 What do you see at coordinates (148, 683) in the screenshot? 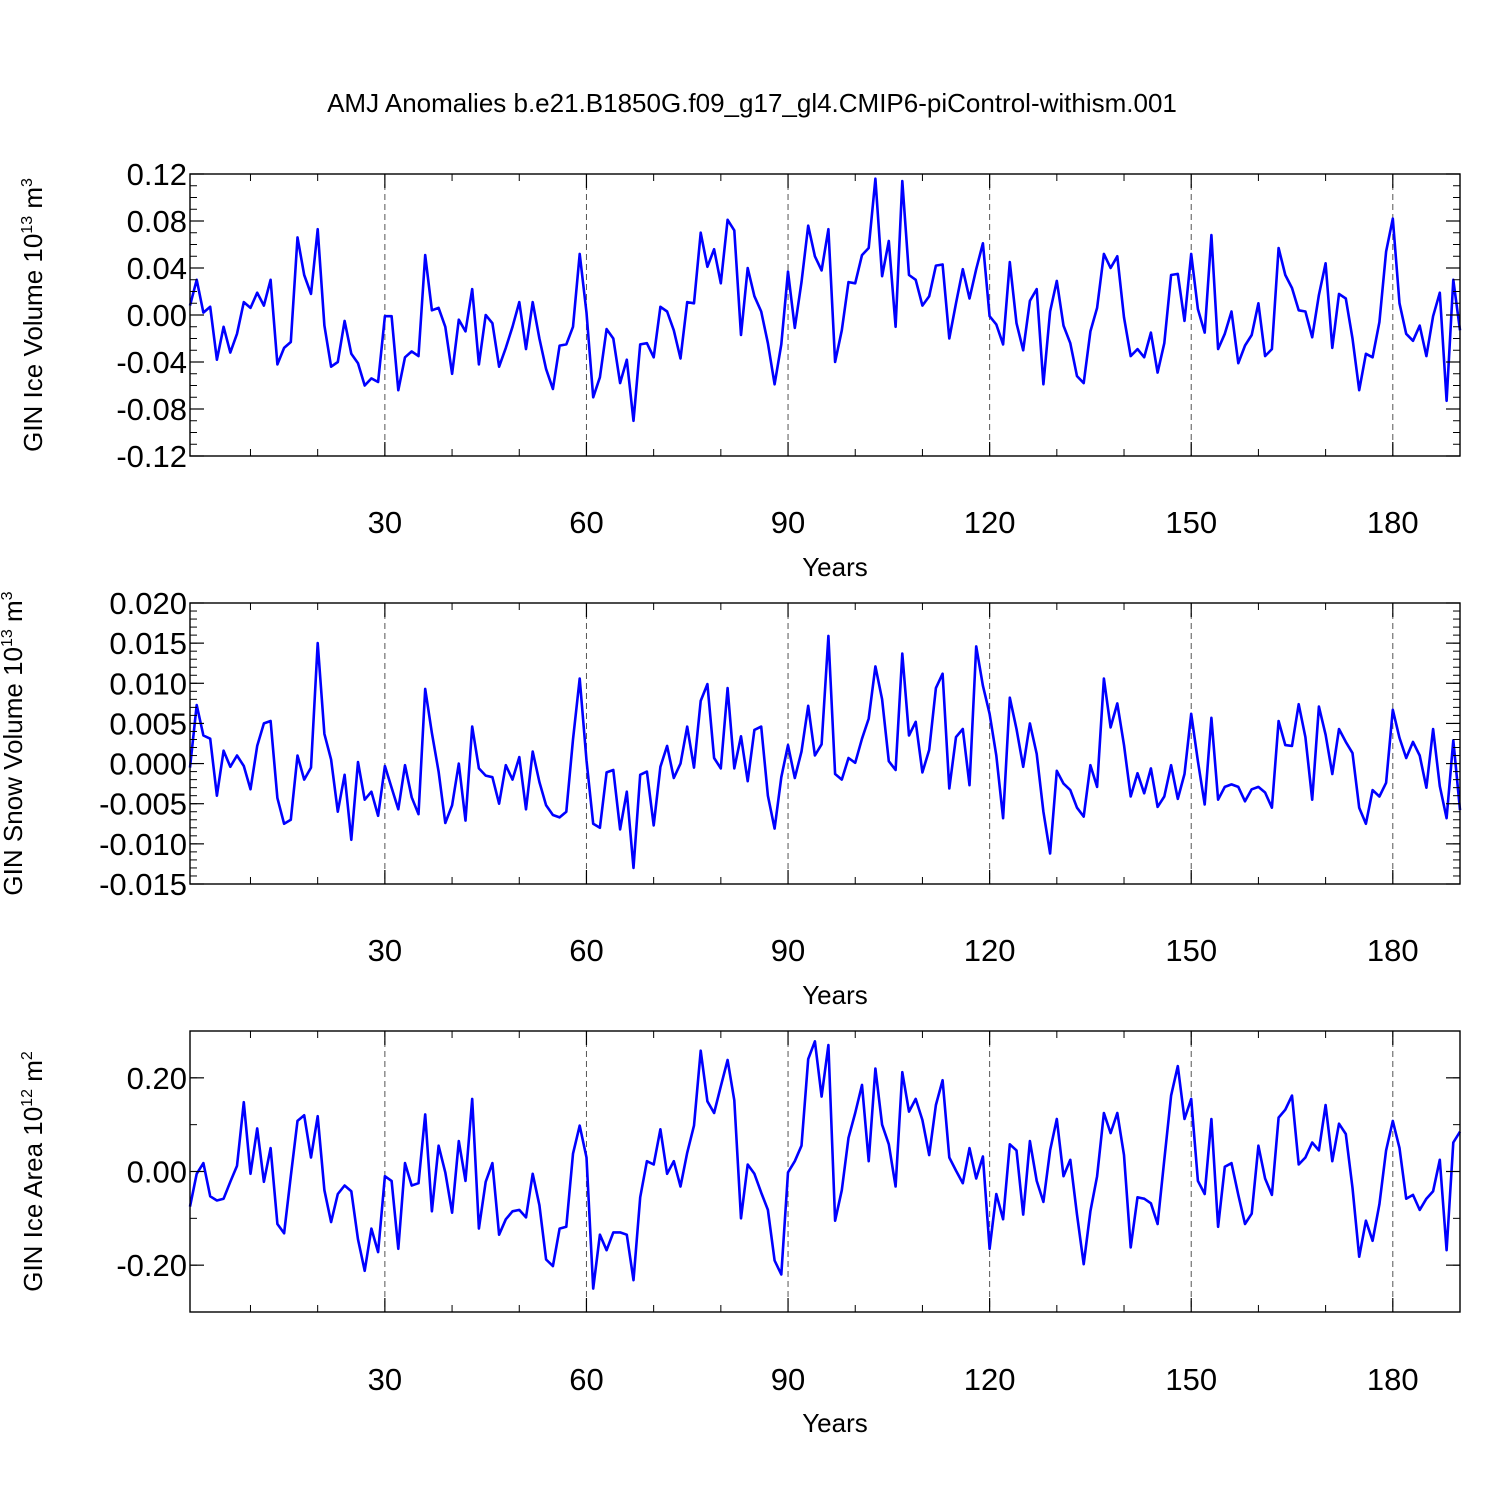
I see `y-tick-label: 0.010` at bounding box center [148, 683].